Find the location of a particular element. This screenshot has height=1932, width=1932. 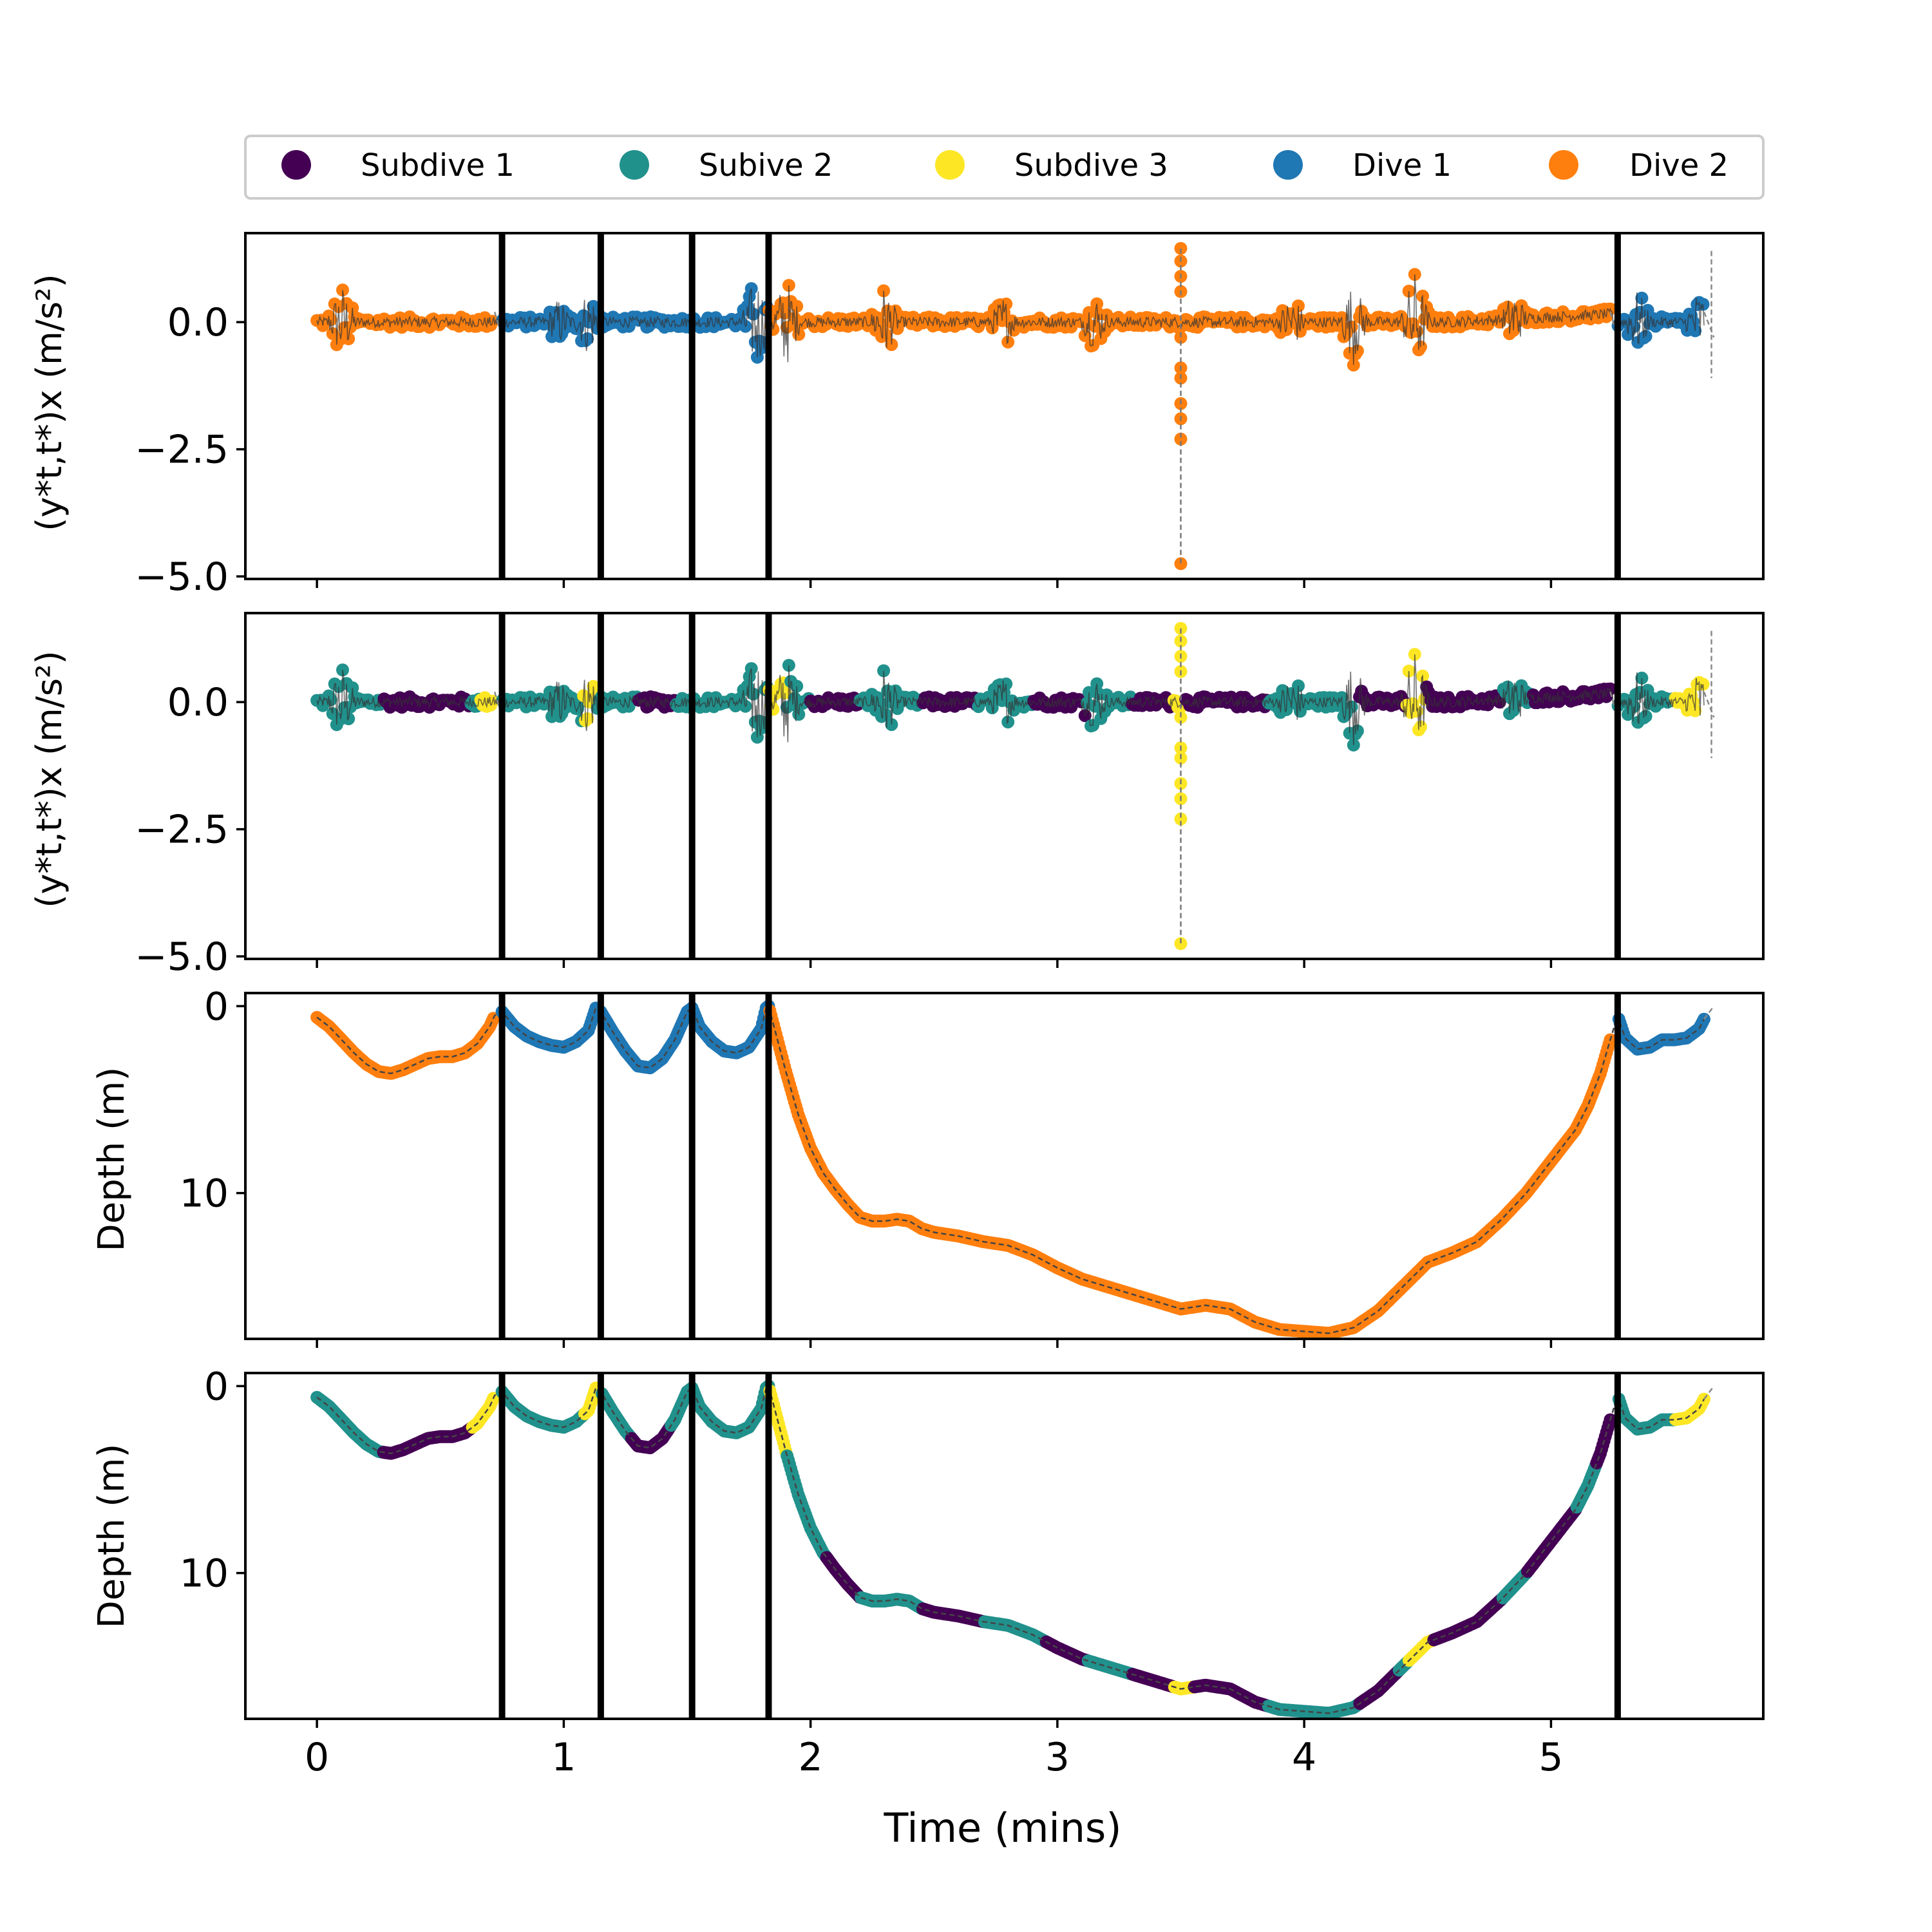

legend-label-dive-1: Dive 1 is located at coordinates (1402, 166).